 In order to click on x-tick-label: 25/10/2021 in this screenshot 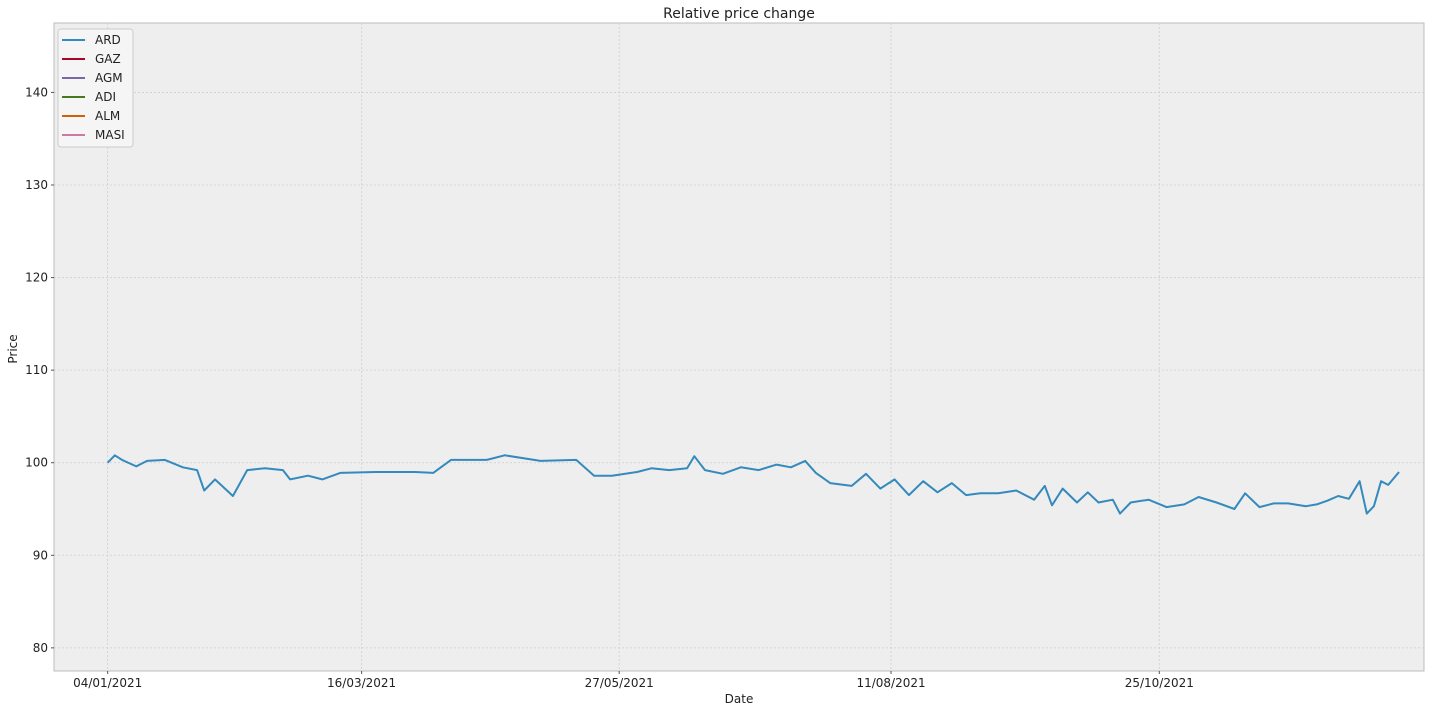, I will do `click(1159, 683)`.